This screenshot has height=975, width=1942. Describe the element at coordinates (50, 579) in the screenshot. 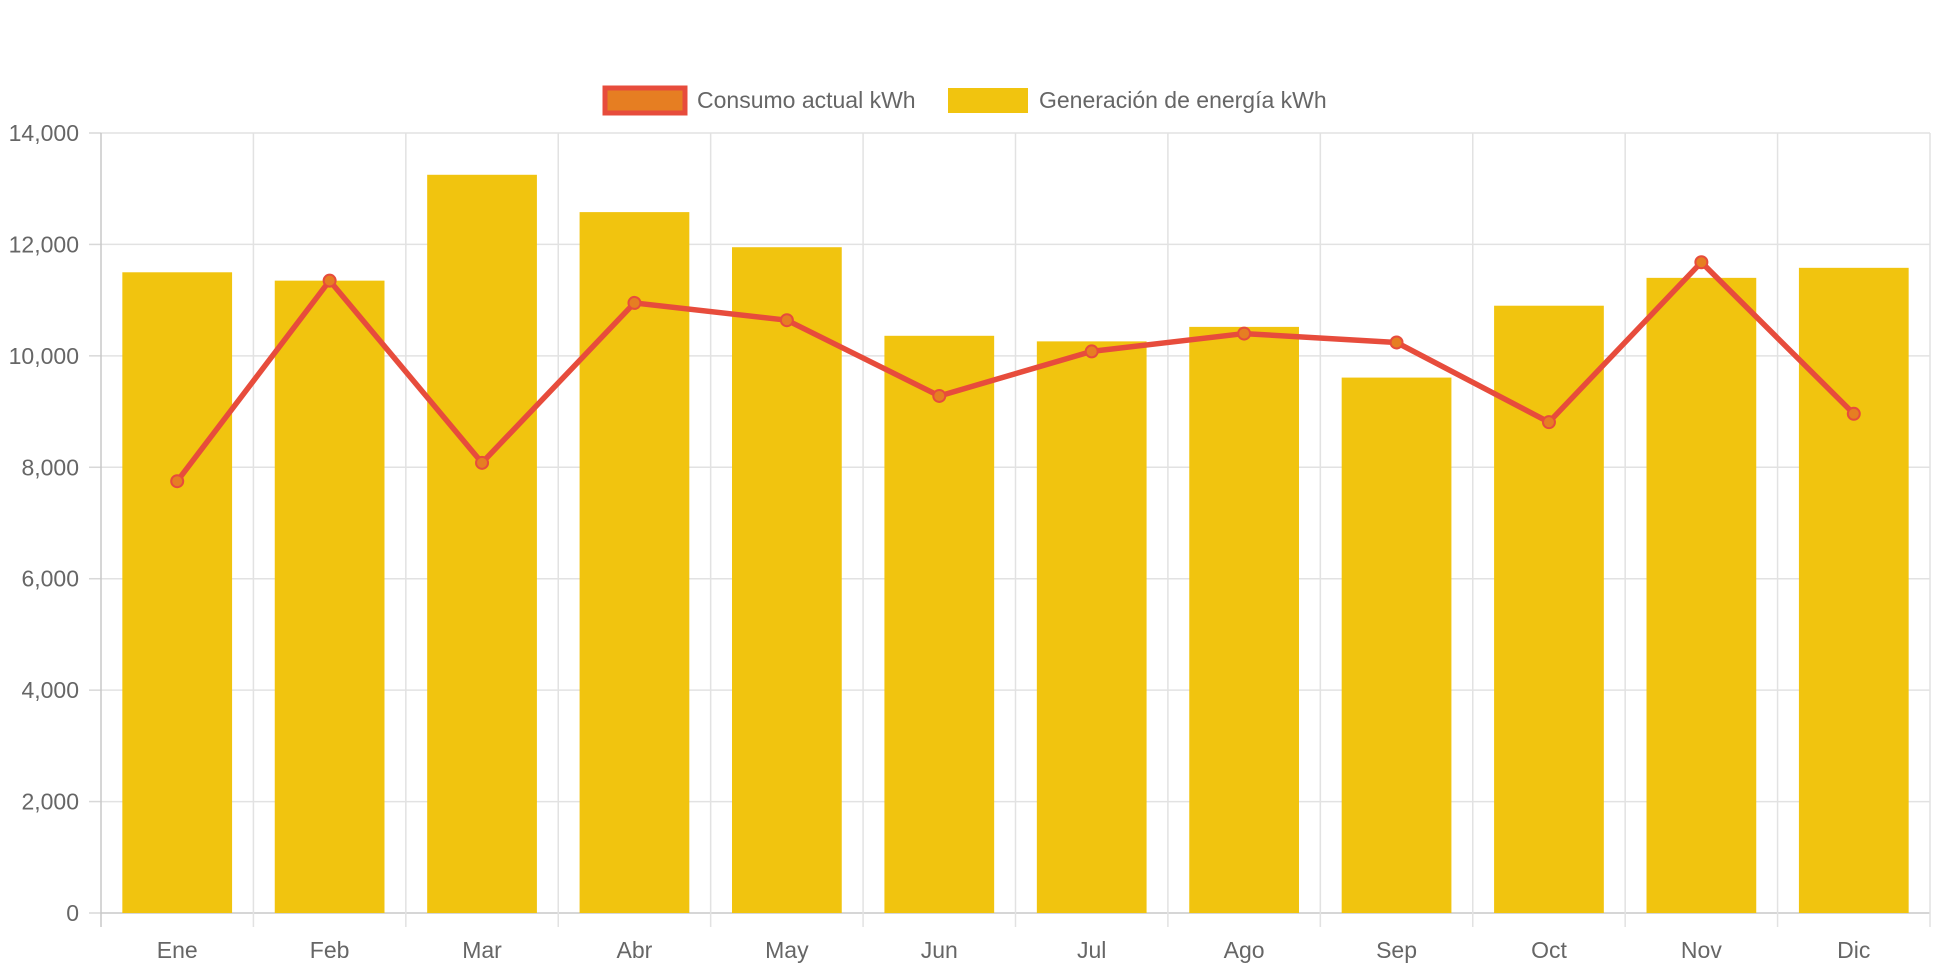

I see `y-tick-label: 6,000` at that location.